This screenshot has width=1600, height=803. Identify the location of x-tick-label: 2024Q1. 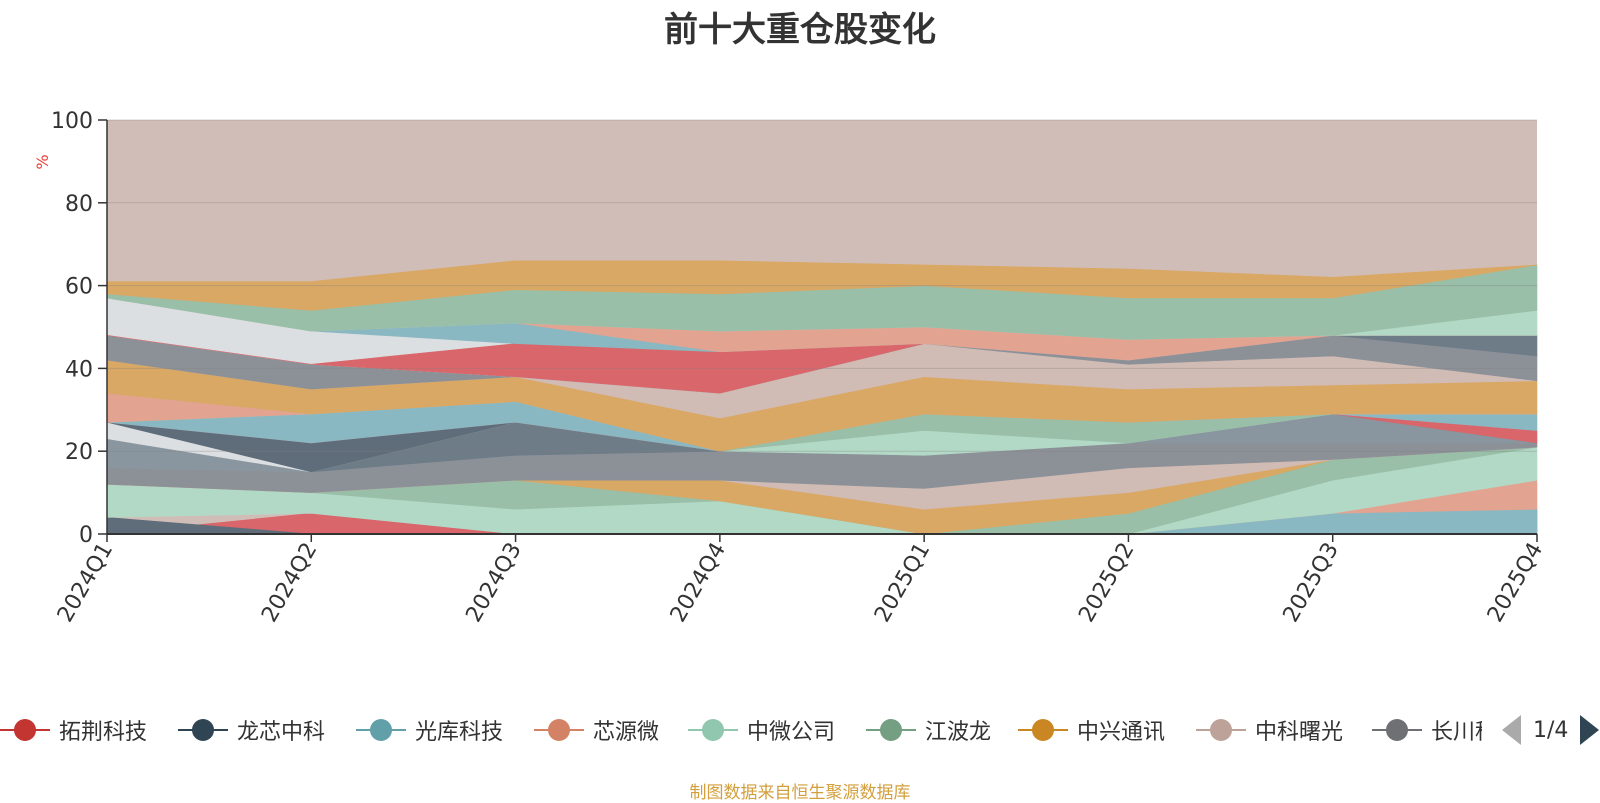
(85, 583).